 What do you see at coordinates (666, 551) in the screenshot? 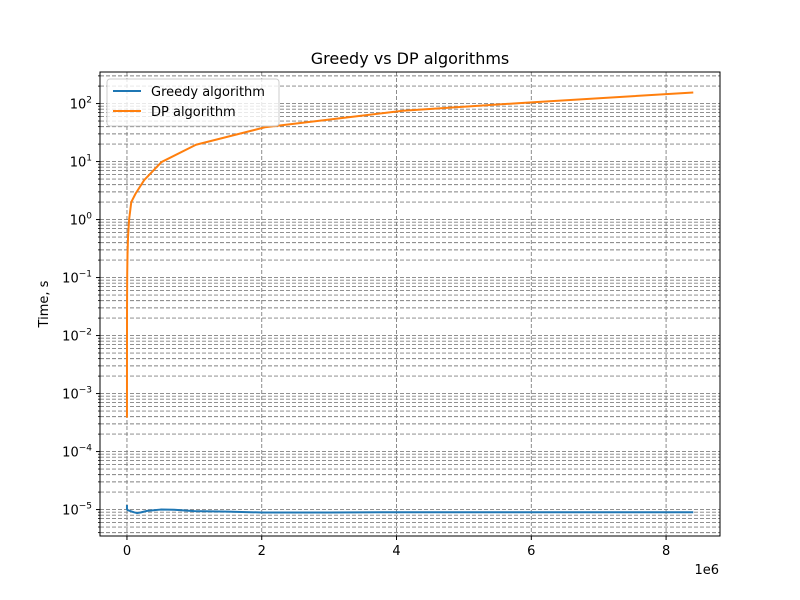
I see `x-tick-label: 8` at bounding box center [666, 551].